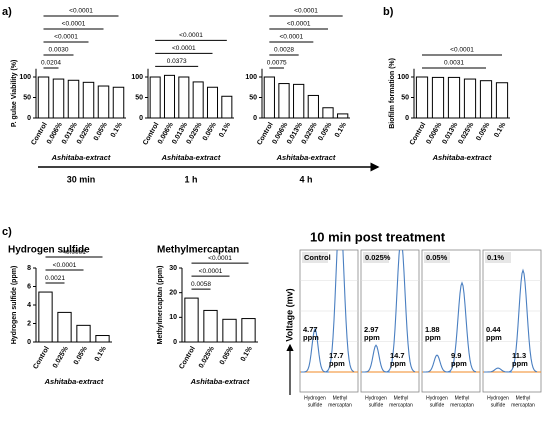  I want to click on p-value: 0.0373, so click(177, 61).